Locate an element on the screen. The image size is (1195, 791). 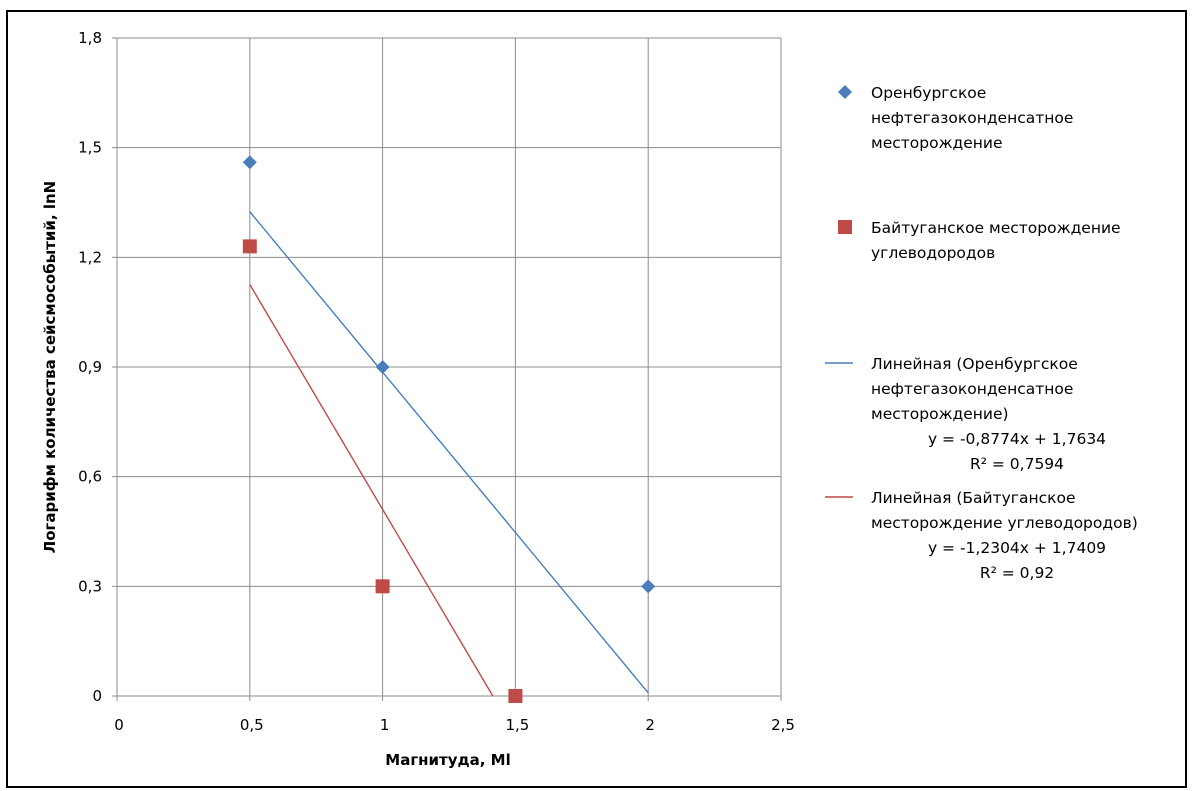
y-tick-label: 0,6 is located at coordinates (90, 477).